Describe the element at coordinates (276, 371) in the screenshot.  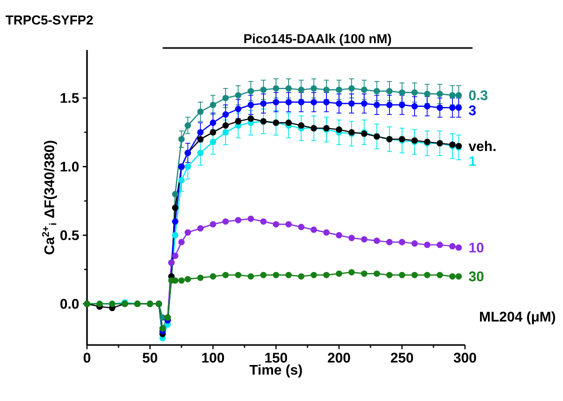
I see `x-axis-title: Time (s)` at that location.